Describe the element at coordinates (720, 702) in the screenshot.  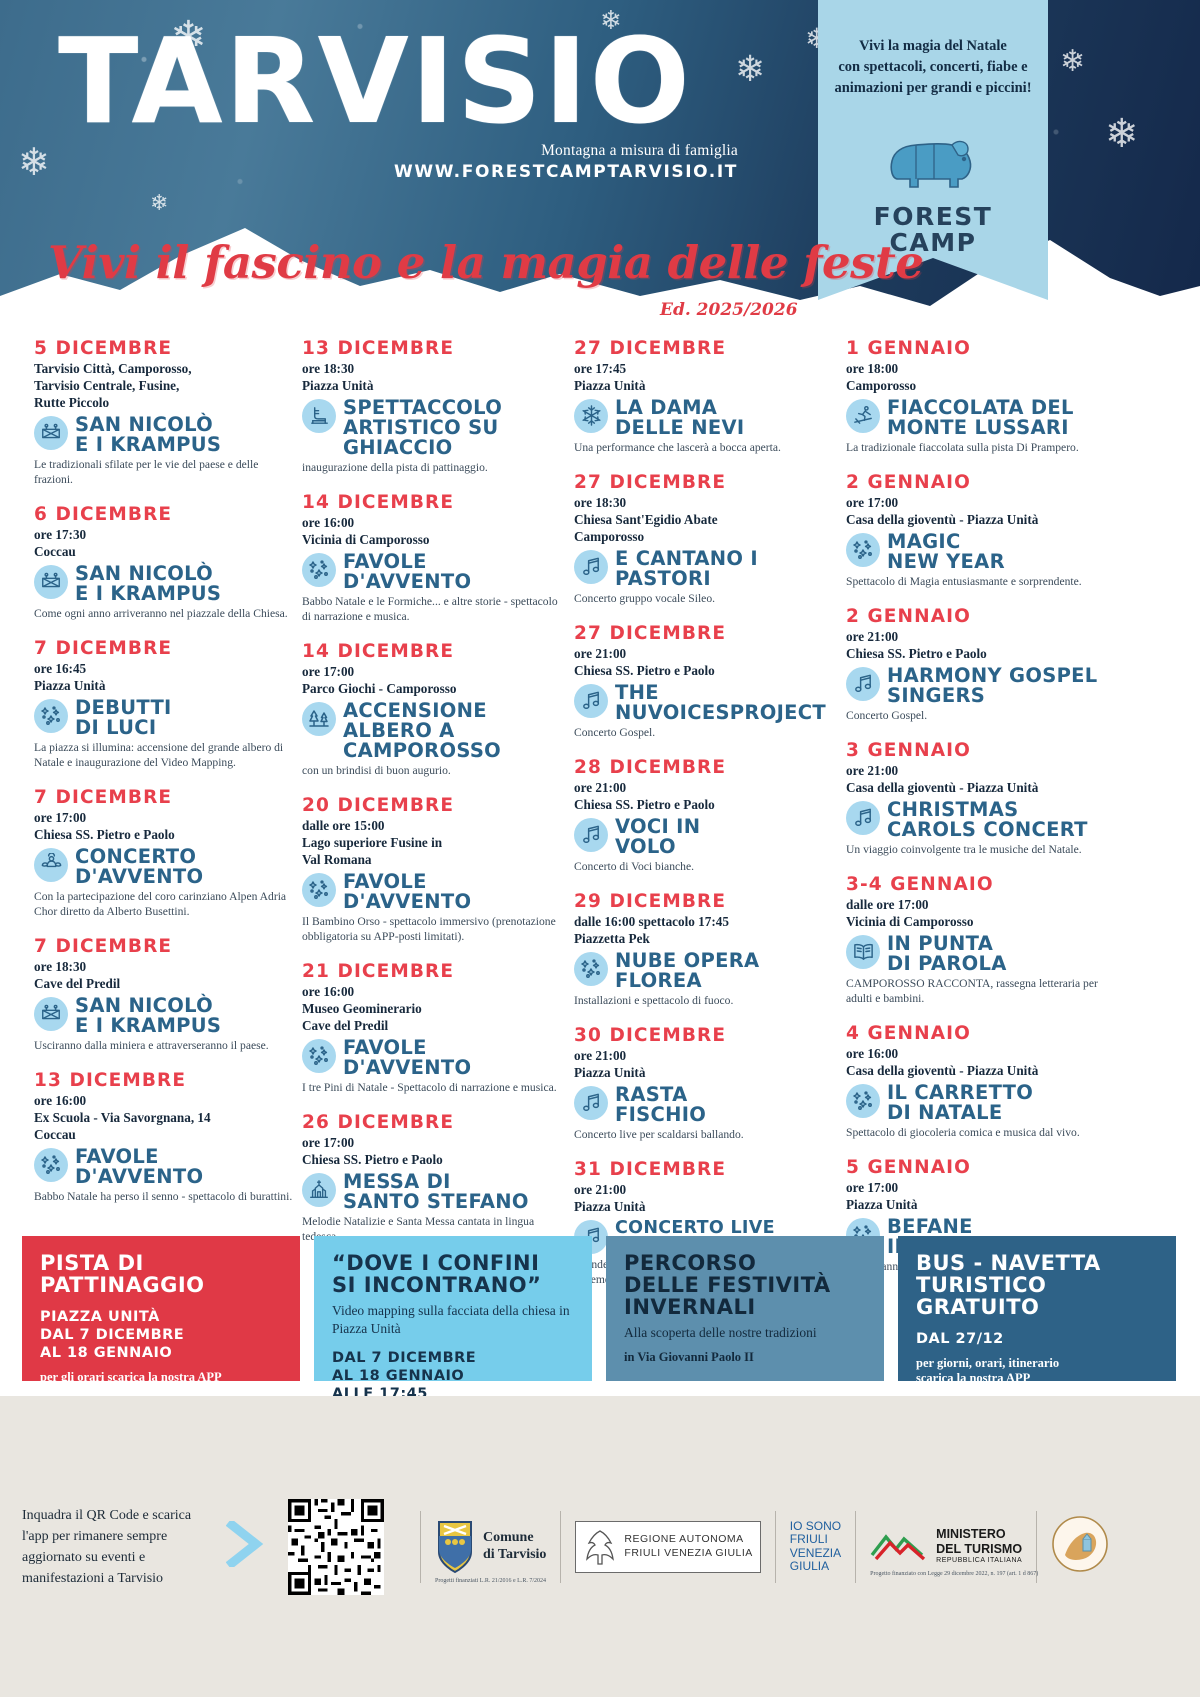
I see `event-title: THE NUVOICESPROJECT` at that location.